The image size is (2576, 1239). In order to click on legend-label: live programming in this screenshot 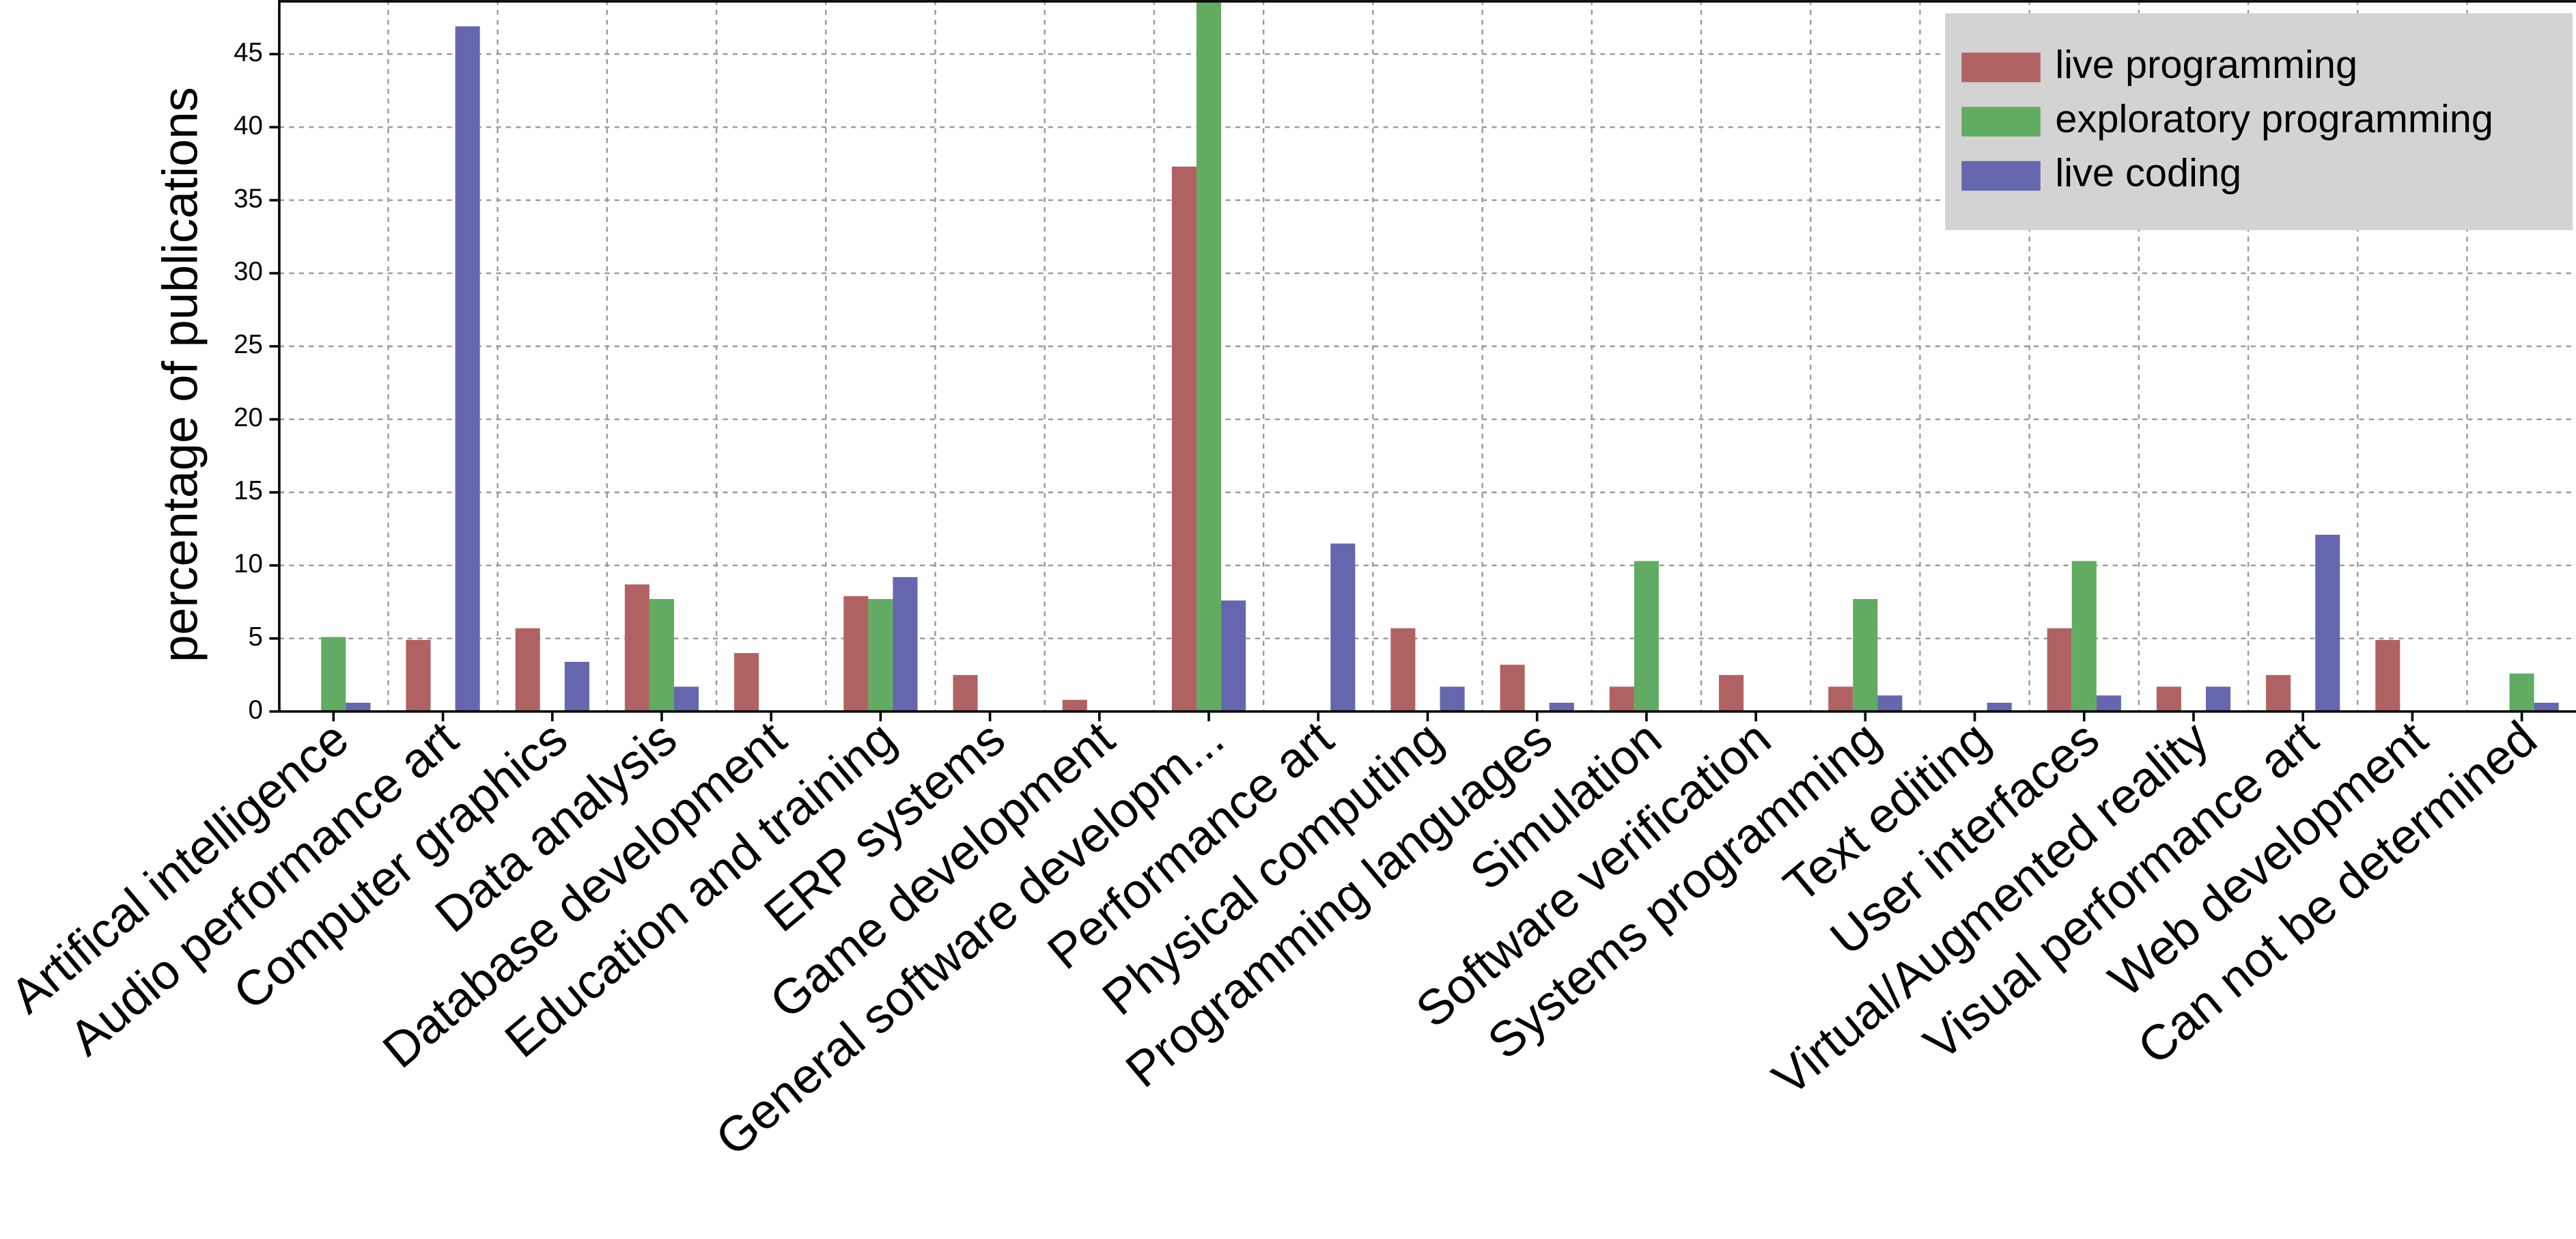, I will do `click(2206, 65)`.